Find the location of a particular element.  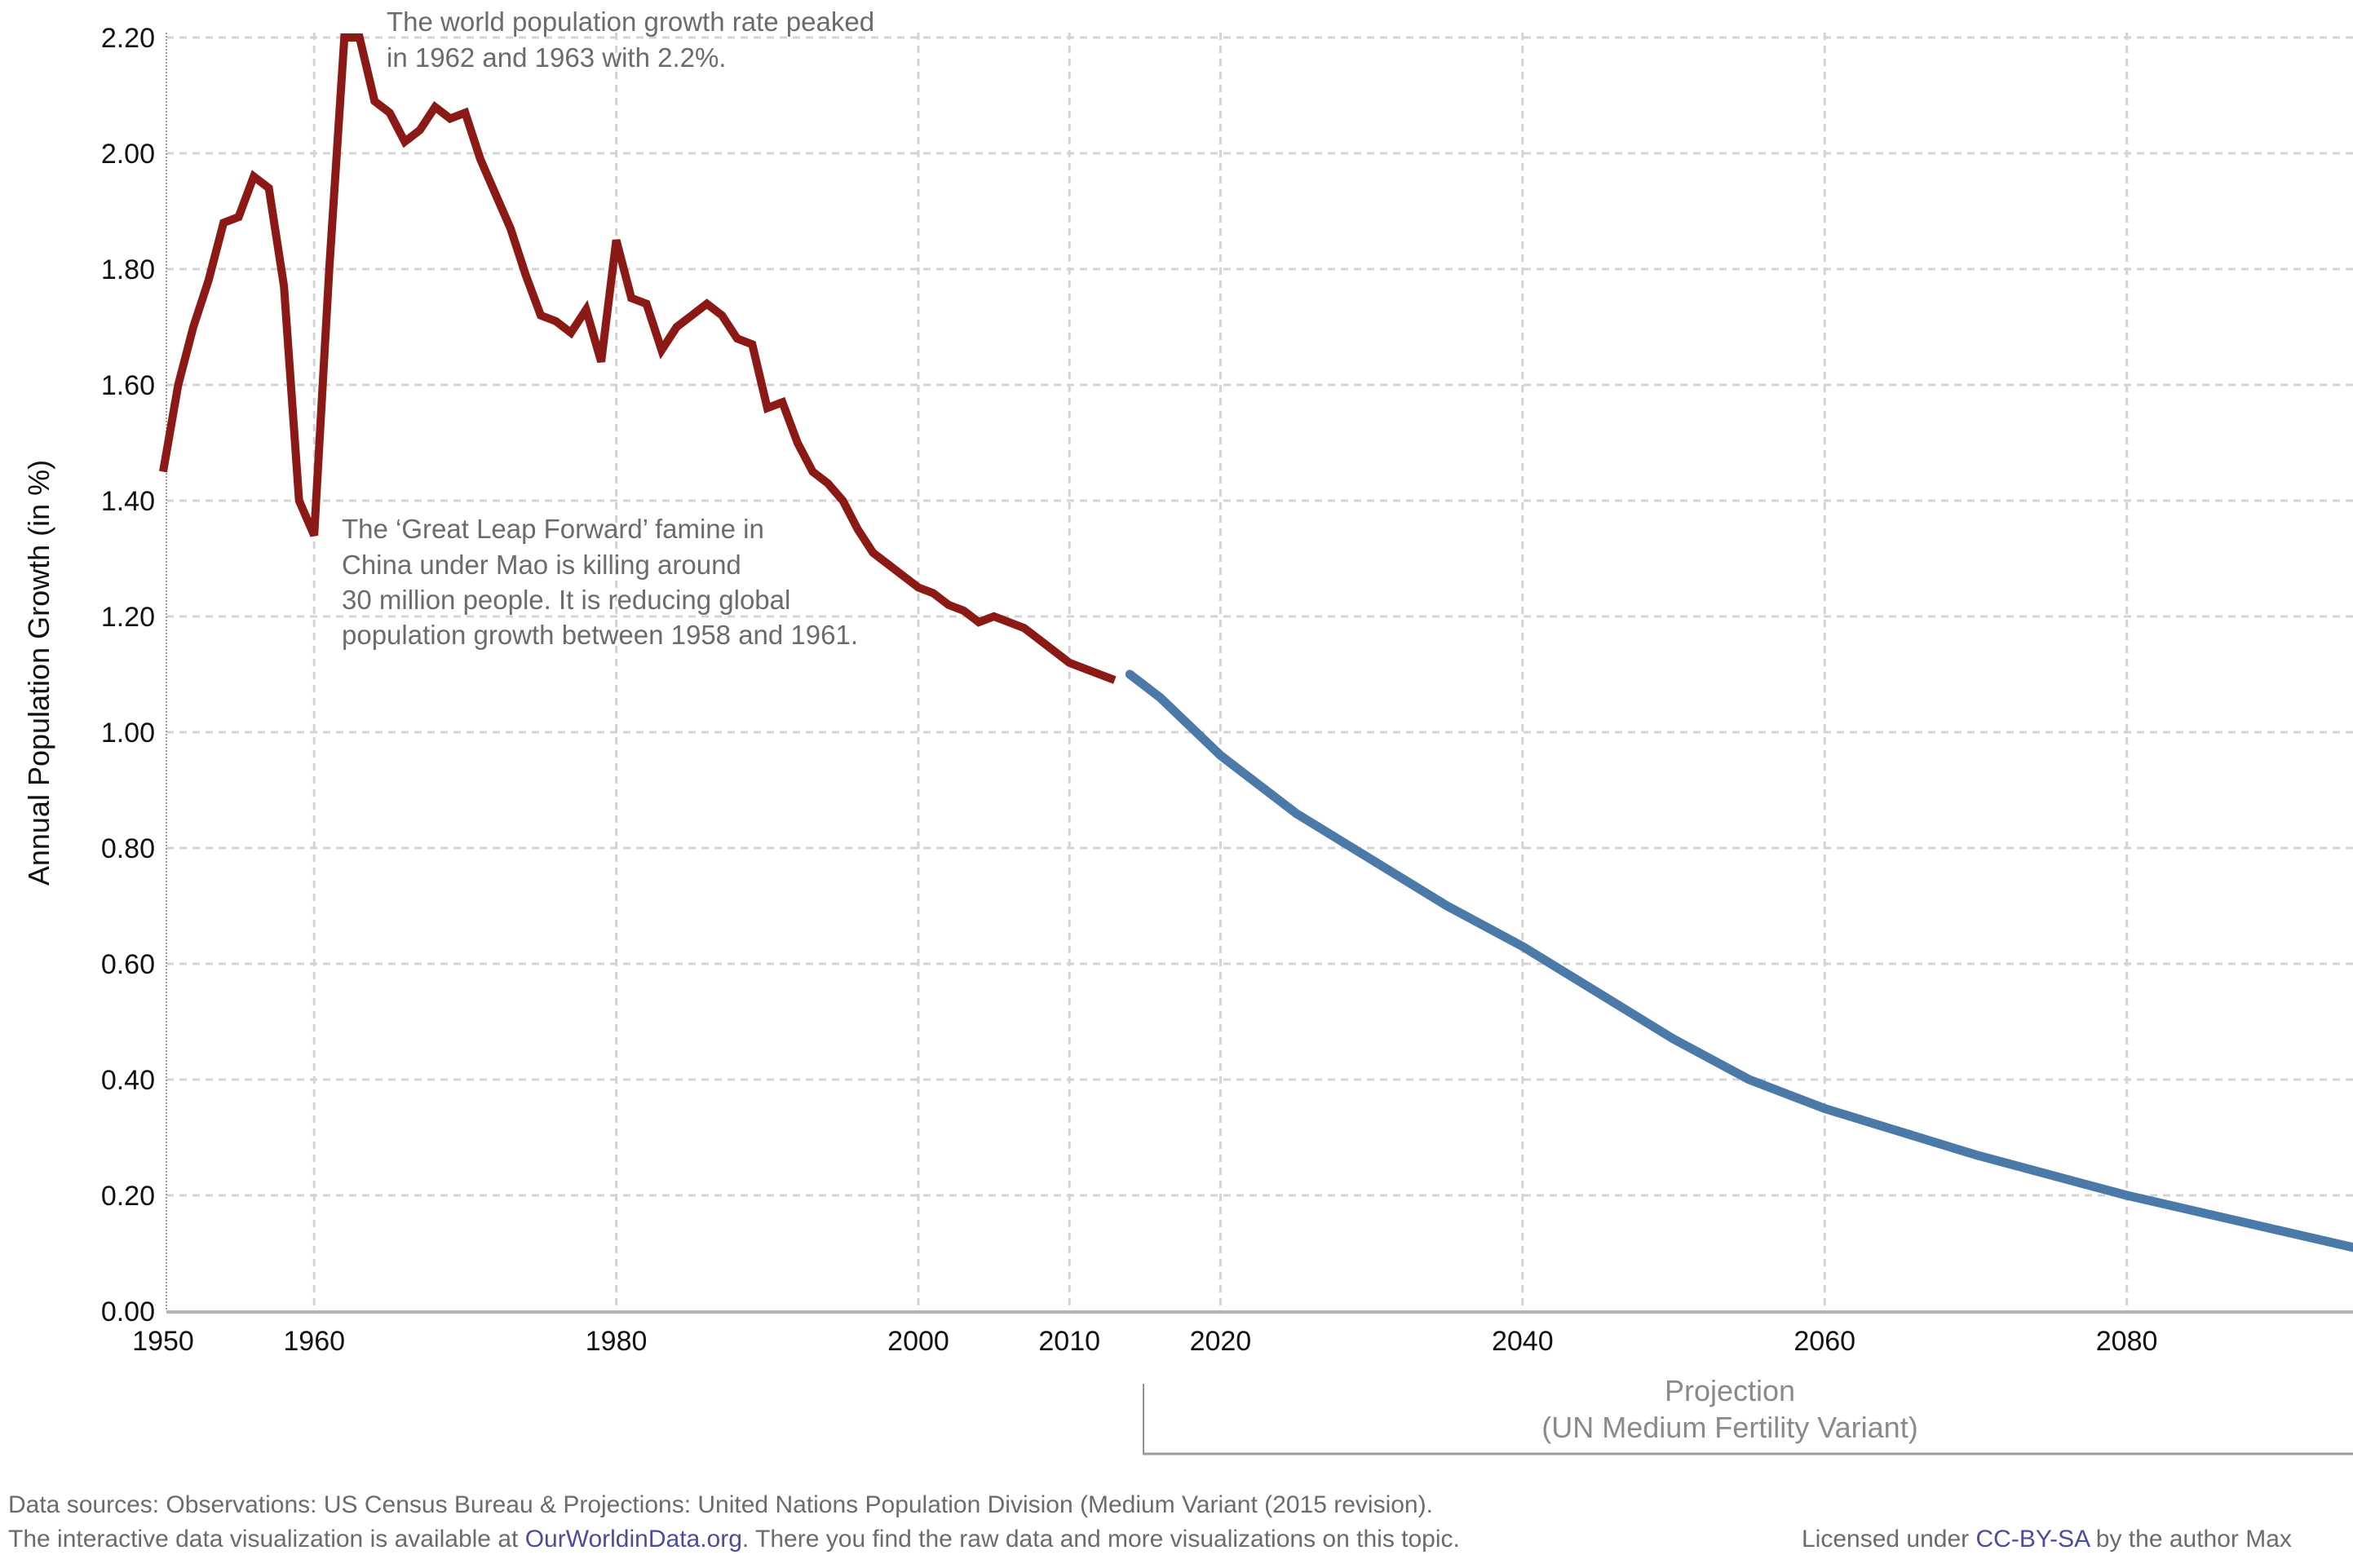

x-tick-labels: 1950 1960 1980 2000 2010 2020 2040 2060 2080 is located at coordinates (1144, 1341).